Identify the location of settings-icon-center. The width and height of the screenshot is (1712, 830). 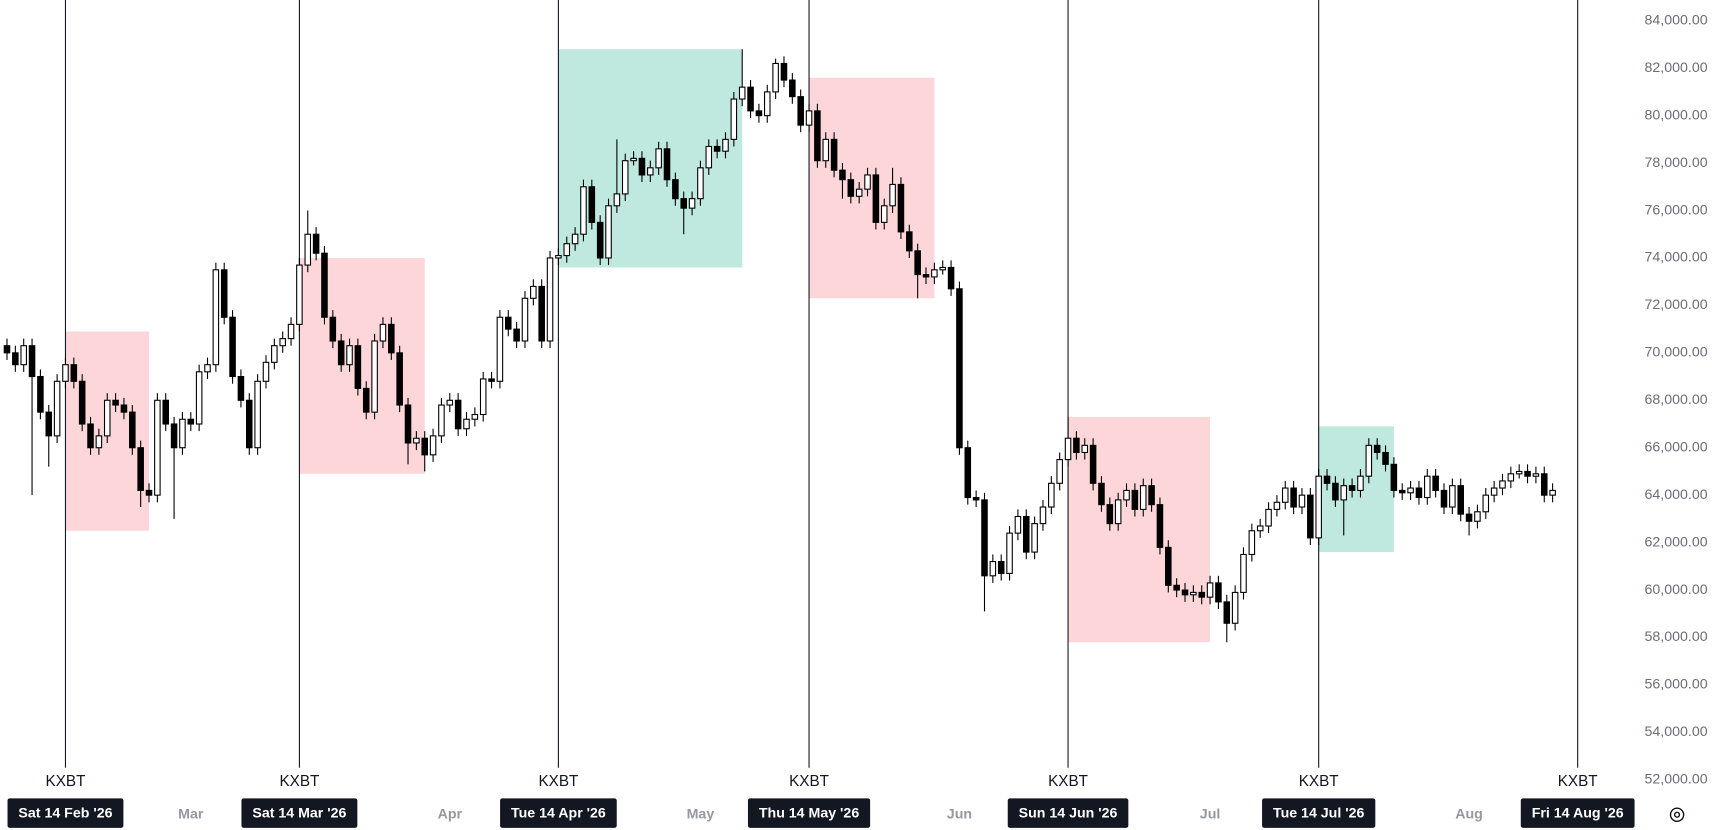
(1677, 814).